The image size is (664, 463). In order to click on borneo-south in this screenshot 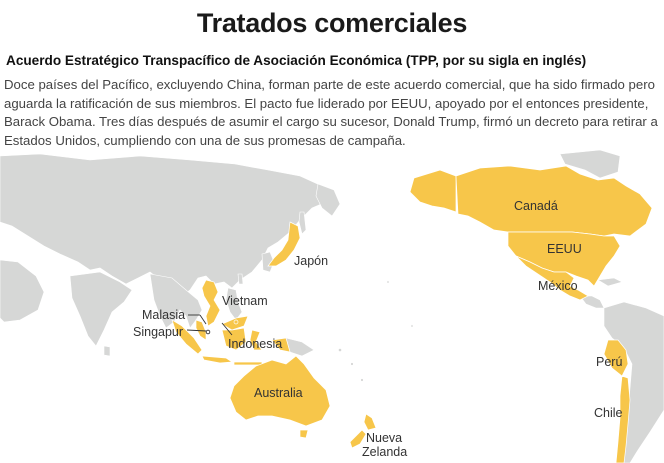, I will do `click(234, 339)`.